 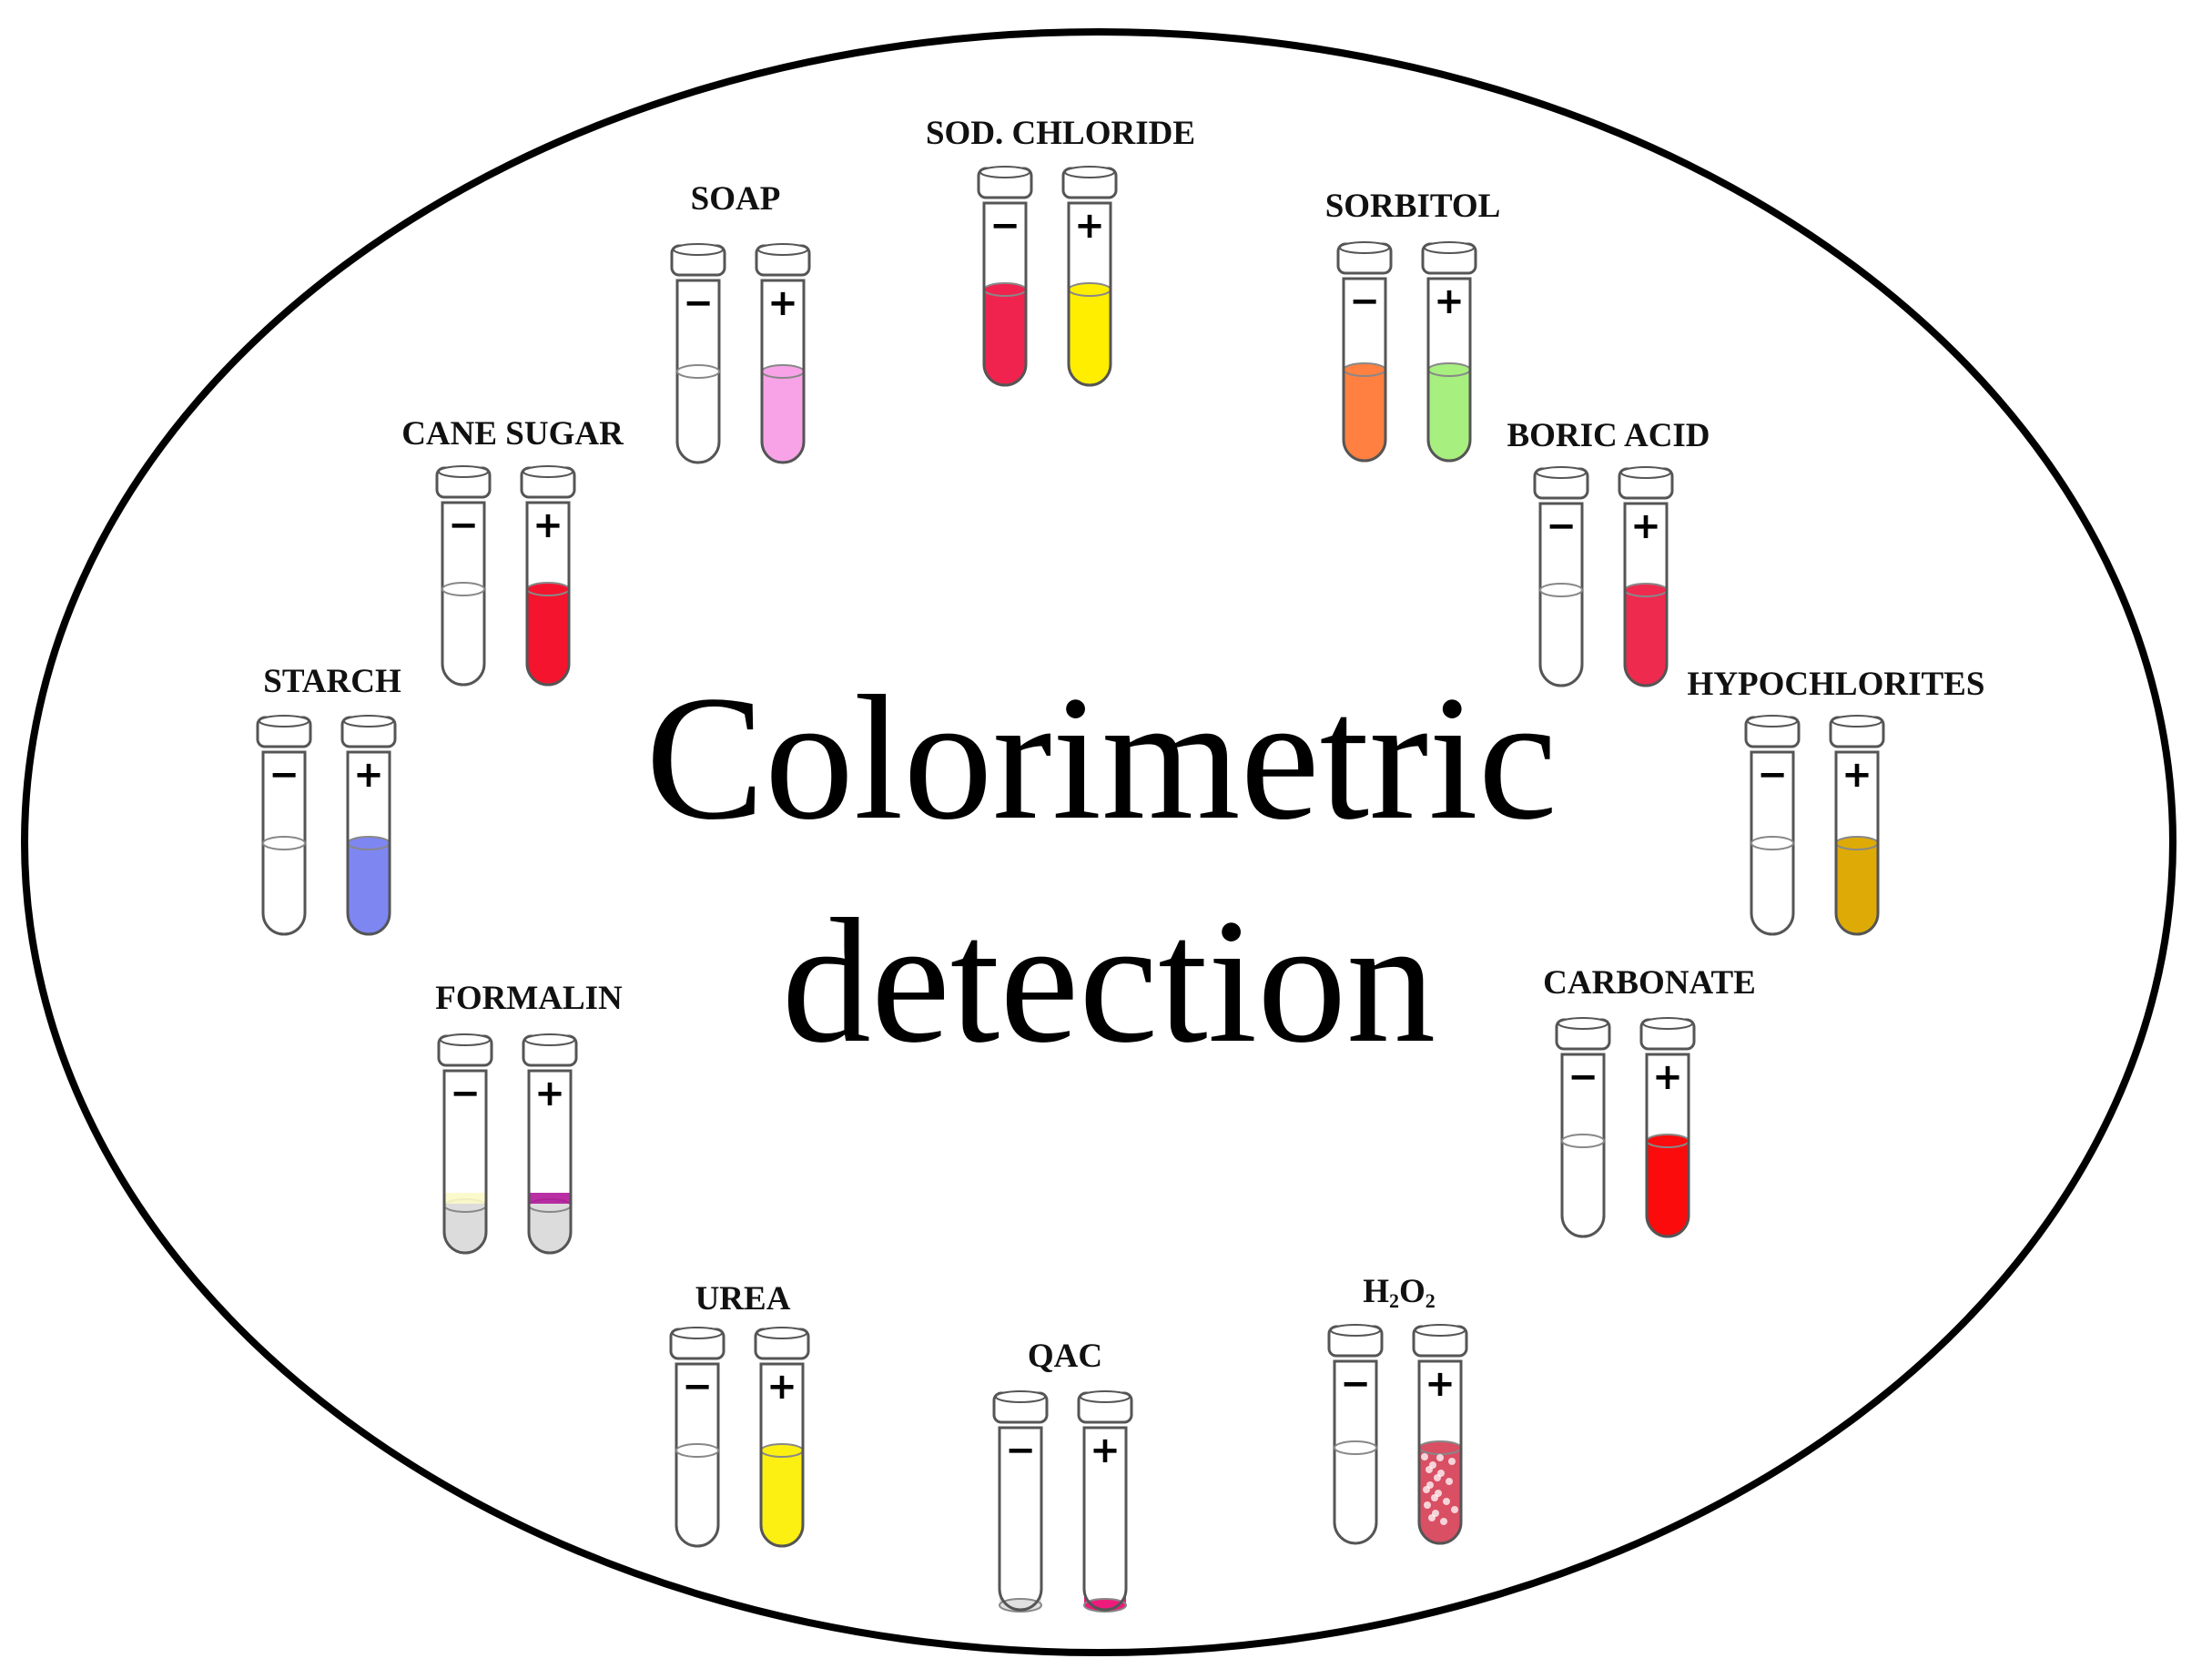 What do you see at coordinates (1105, 1450) in the screenshot?
I see `qac-positive-sign: +` at bounding box center [1105, 1450].